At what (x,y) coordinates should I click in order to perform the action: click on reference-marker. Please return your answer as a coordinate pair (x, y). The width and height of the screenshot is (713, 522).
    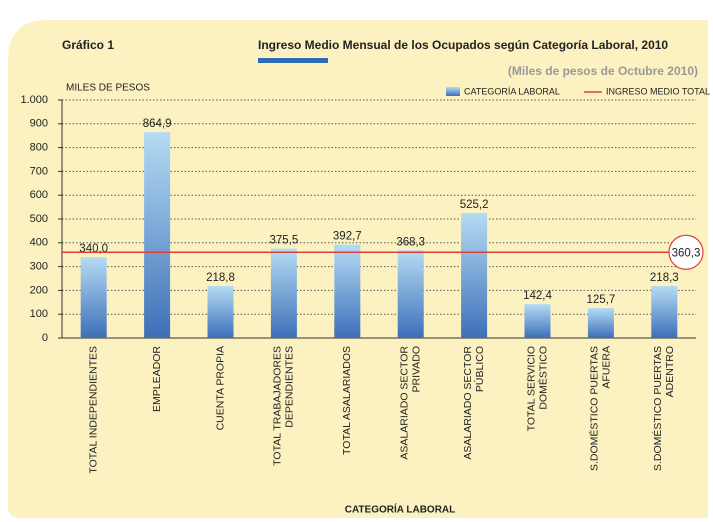
    Looking at the image, I should click on (686, 252).